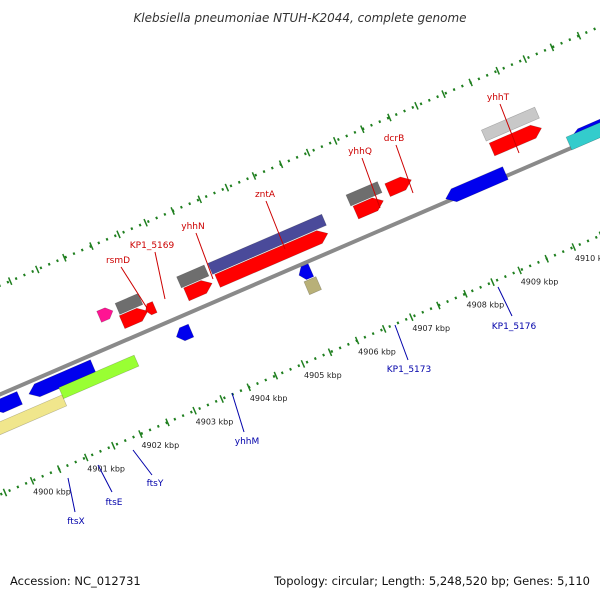 Image resolution: width=600 pixels, height=600 pixels. I want to click on gene-label-forward: zntA, so click(265, 195).